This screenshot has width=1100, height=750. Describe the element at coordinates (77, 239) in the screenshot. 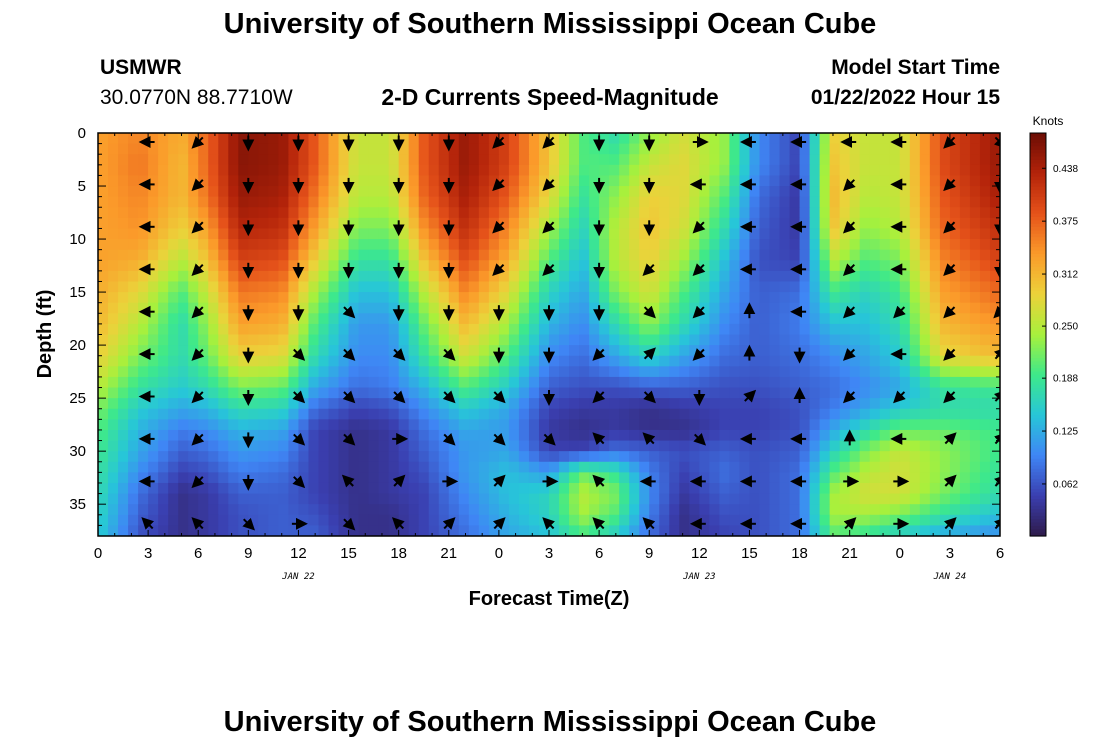

I see `y-tick-label: 10` at that location.